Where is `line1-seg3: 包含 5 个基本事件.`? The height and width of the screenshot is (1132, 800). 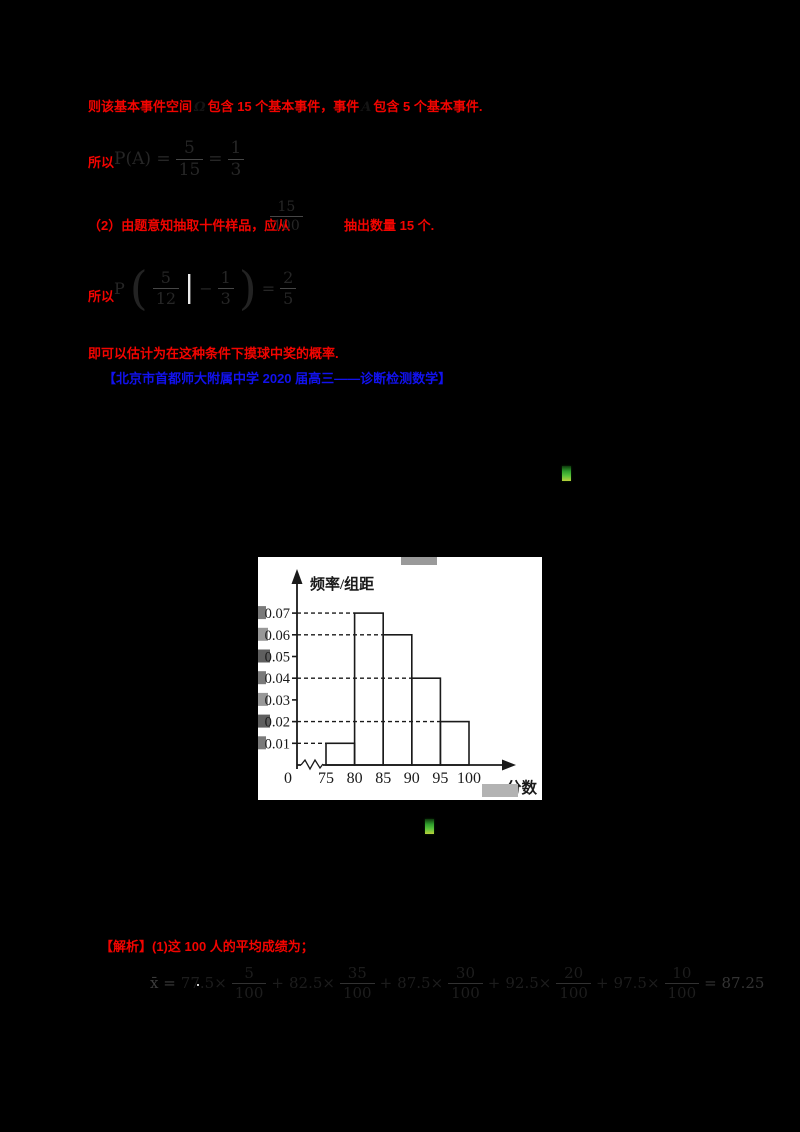
line1-seg3: 包含 5 个基本事件. is located at coordinates (428, 106).